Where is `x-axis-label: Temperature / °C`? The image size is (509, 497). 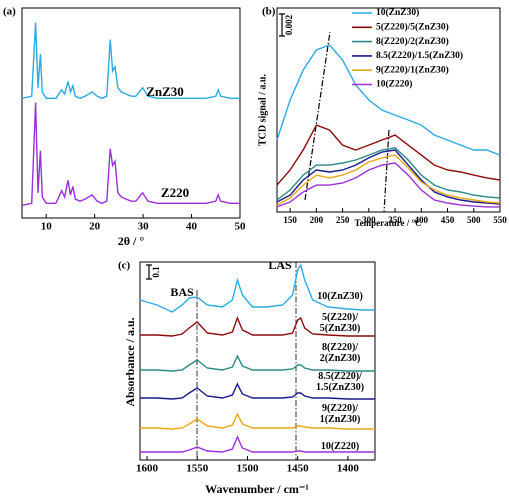 x-axis-label: Temperature / °C is located at coordinates (387, 223).